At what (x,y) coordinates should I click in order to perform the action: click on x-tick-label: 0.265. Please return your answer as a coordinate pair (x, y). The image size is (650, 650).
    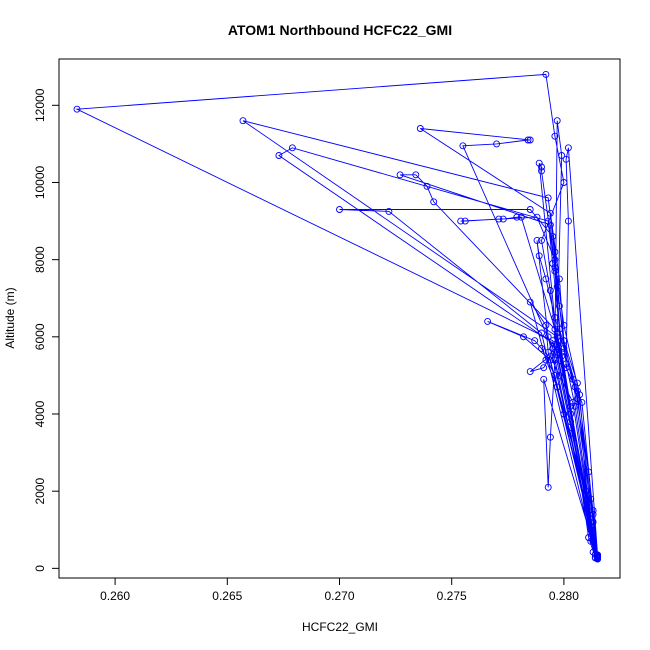
    Looking at the image, I should click on (227, 596).